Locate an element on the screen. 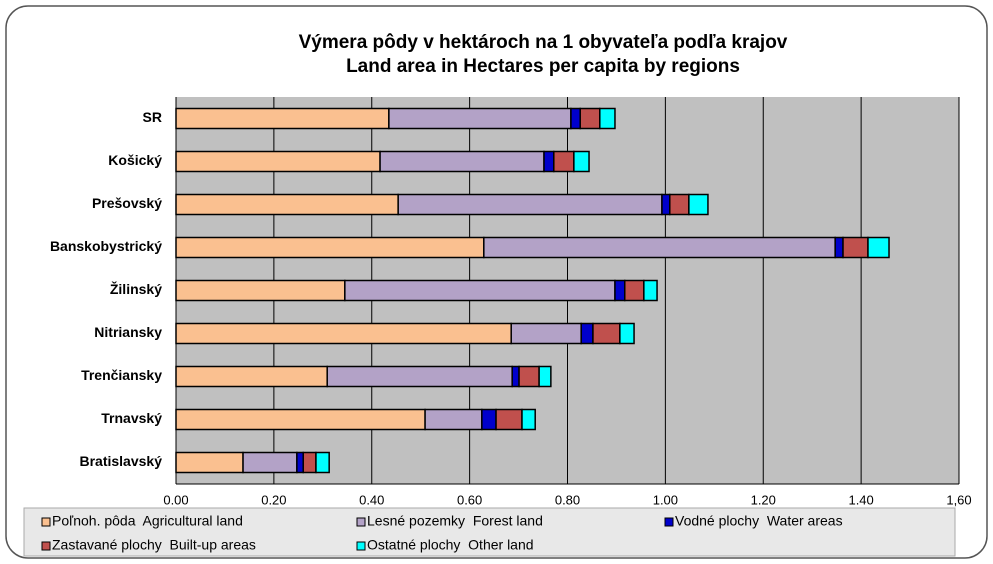 This screenshot has height=564, width=993. y-tick-label: Banskobystrický is located at coordinates (106, 246).